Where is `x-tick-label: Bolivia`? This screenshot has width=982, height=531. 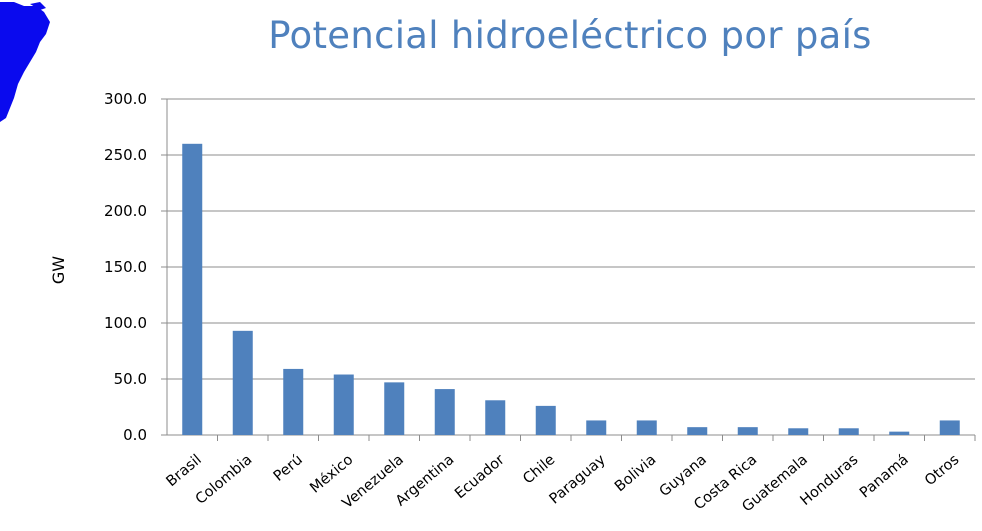 x-tick-label: Bolivia is located at coordinates (635, 473).